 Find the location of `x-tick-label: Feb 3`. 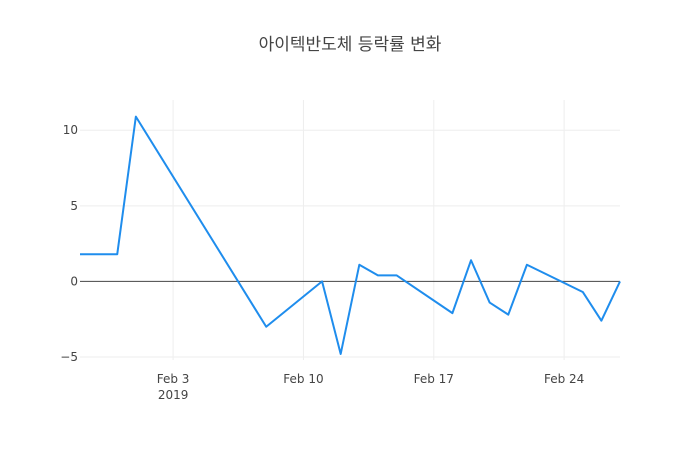

x-tick-label: Feb 3 is located at coordinates (173, 379).